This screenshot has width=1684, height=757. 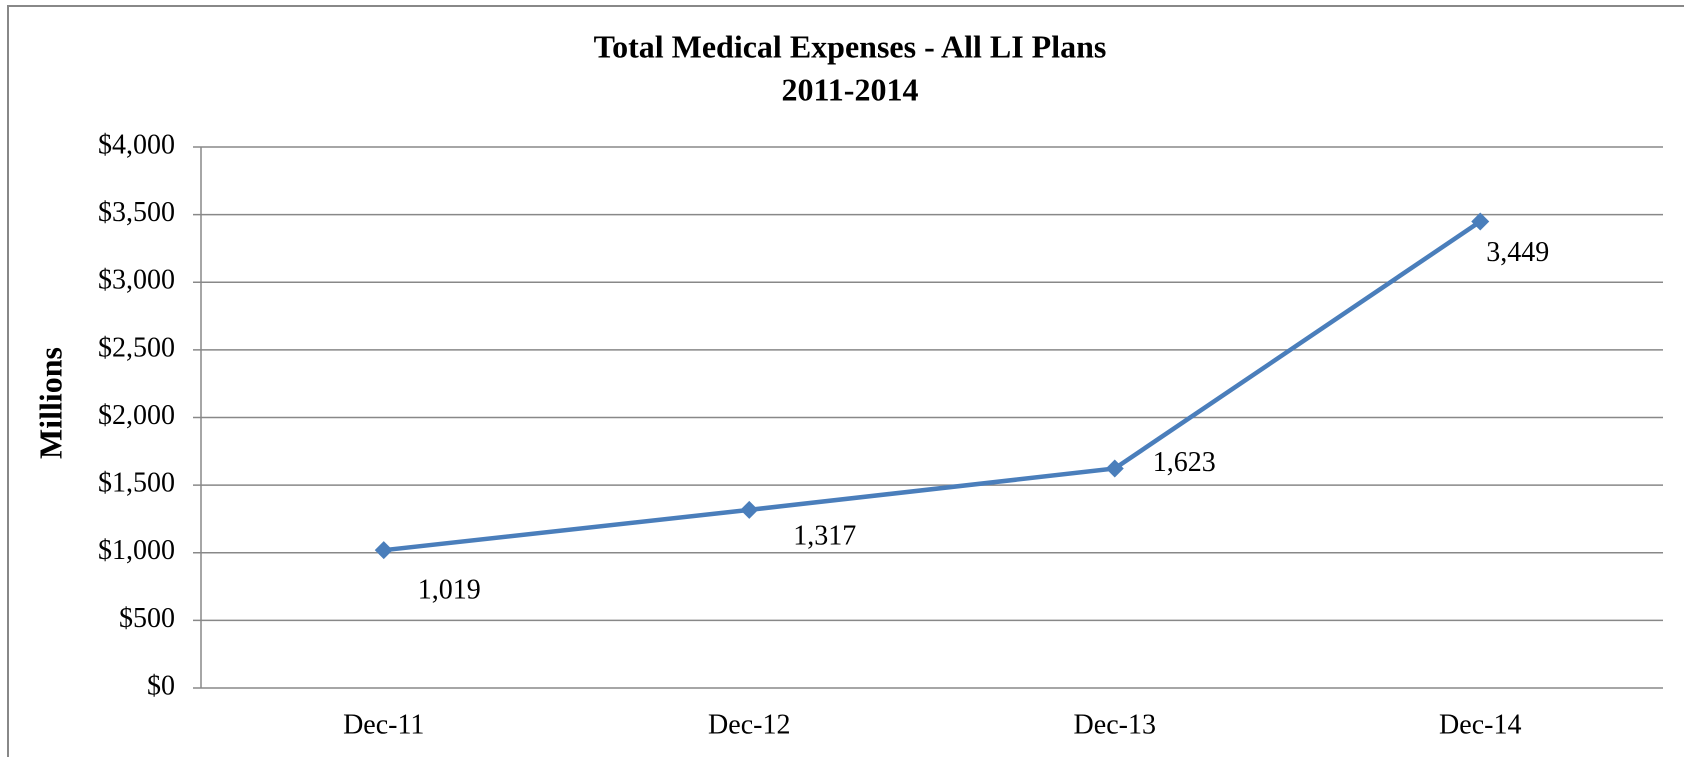 I want to click on chart-title: Total Medical Expenses - All LI Plans, so click(x=850, y=46).